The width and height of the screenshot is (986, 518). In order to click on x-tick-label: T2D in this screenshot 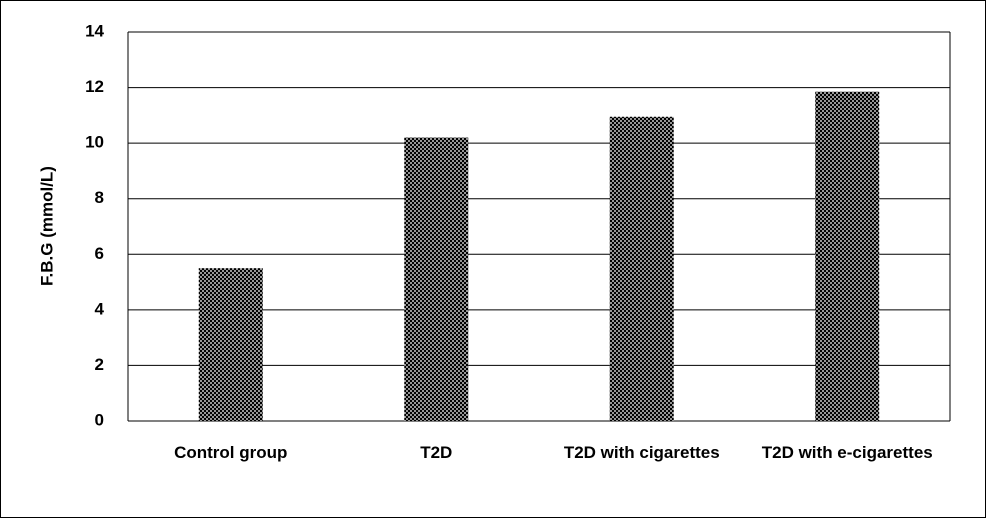, I will do `click(436, 452)`.